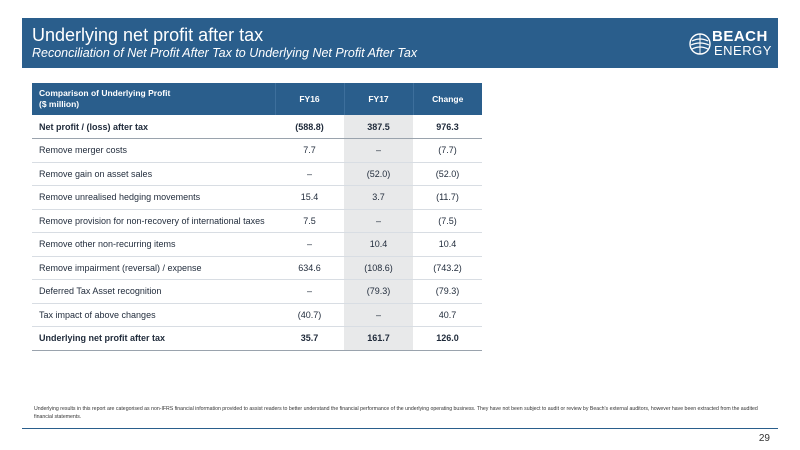 Image resolution: width=800 pixels, height=450 pixels. Describe the element at coordinates (447, 174) in the screenshot. I see `change-value: (52.0)` at that location.